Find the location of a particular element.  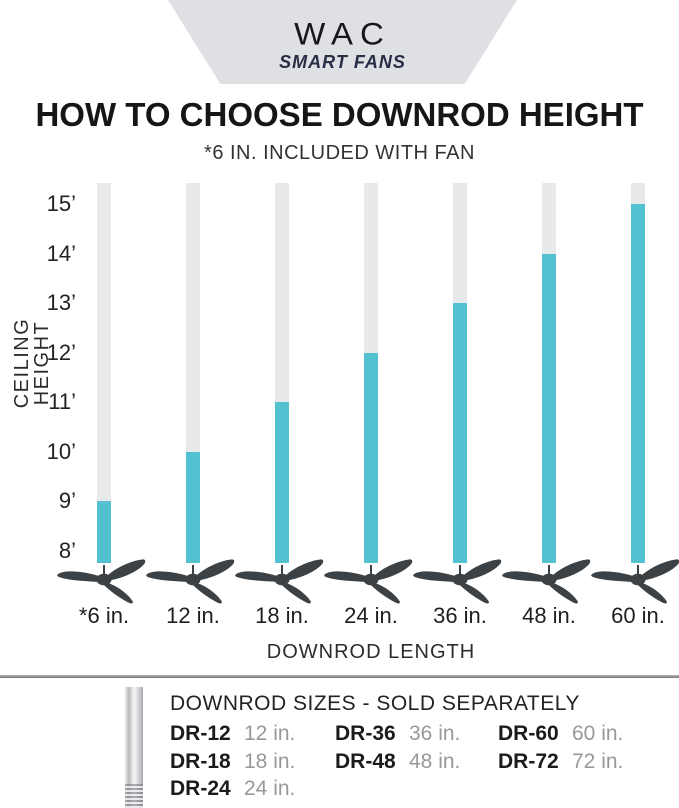

downrod-size: 72 in. is located at coordinates (598, 761).